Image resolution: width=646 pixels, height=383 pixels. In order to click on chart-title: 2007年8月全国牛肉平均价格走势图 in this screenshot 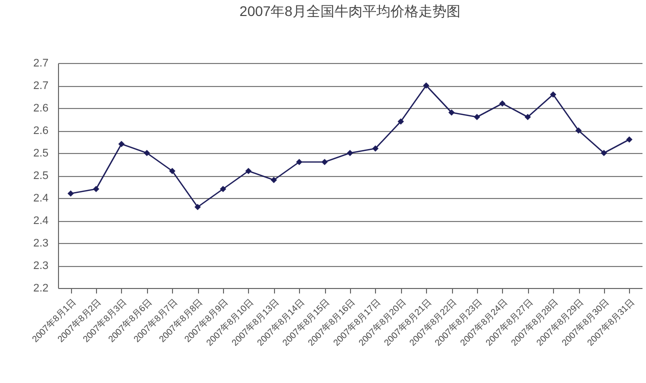, I will do `click(350, 11)`.